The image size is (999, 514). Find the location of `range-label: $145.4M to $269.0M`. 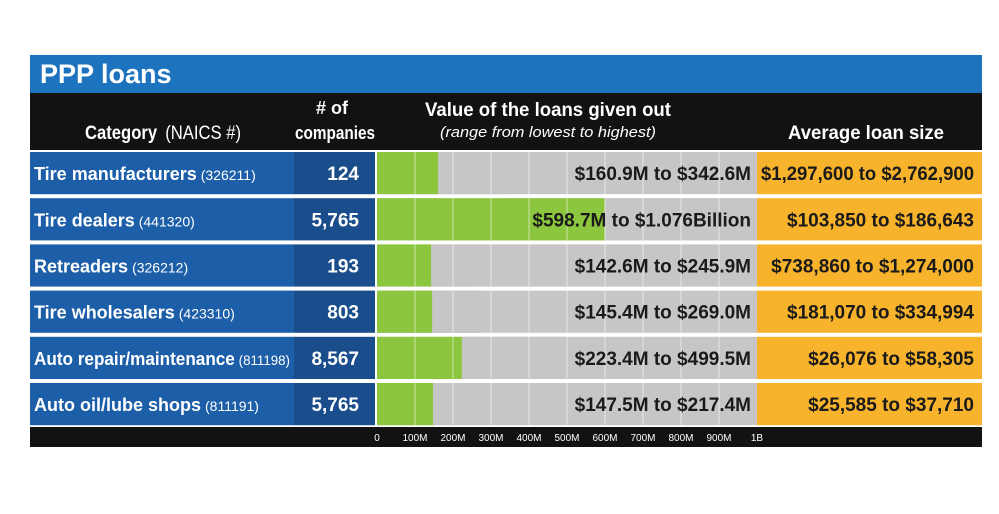

range-label: $145.4M to $269.0M is located at coordinates (663, 313).